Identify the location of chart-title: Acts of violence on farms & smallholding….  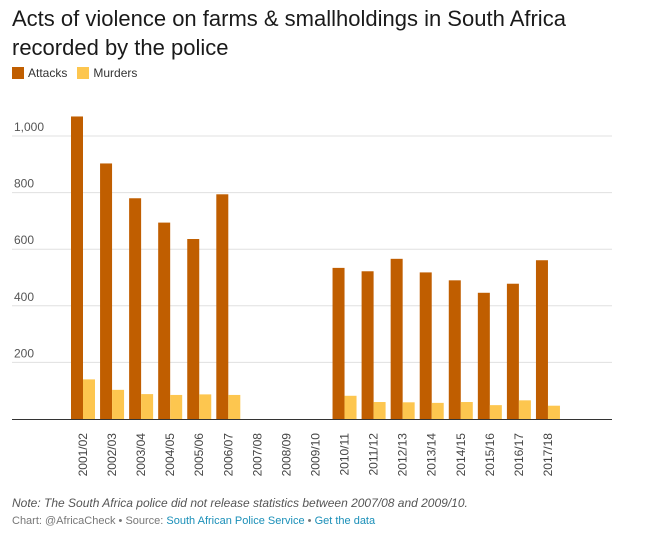
(289, 33).